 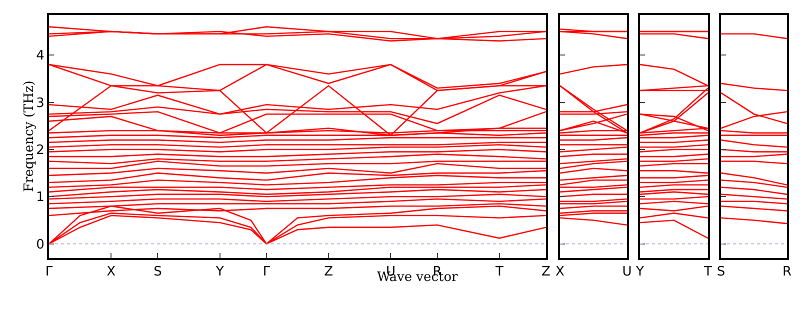 What do you see at coordinates (29, 136) in the screenshot?
I see `y-axis-title: Frequency (THz)` at bounding box center [29, 136].